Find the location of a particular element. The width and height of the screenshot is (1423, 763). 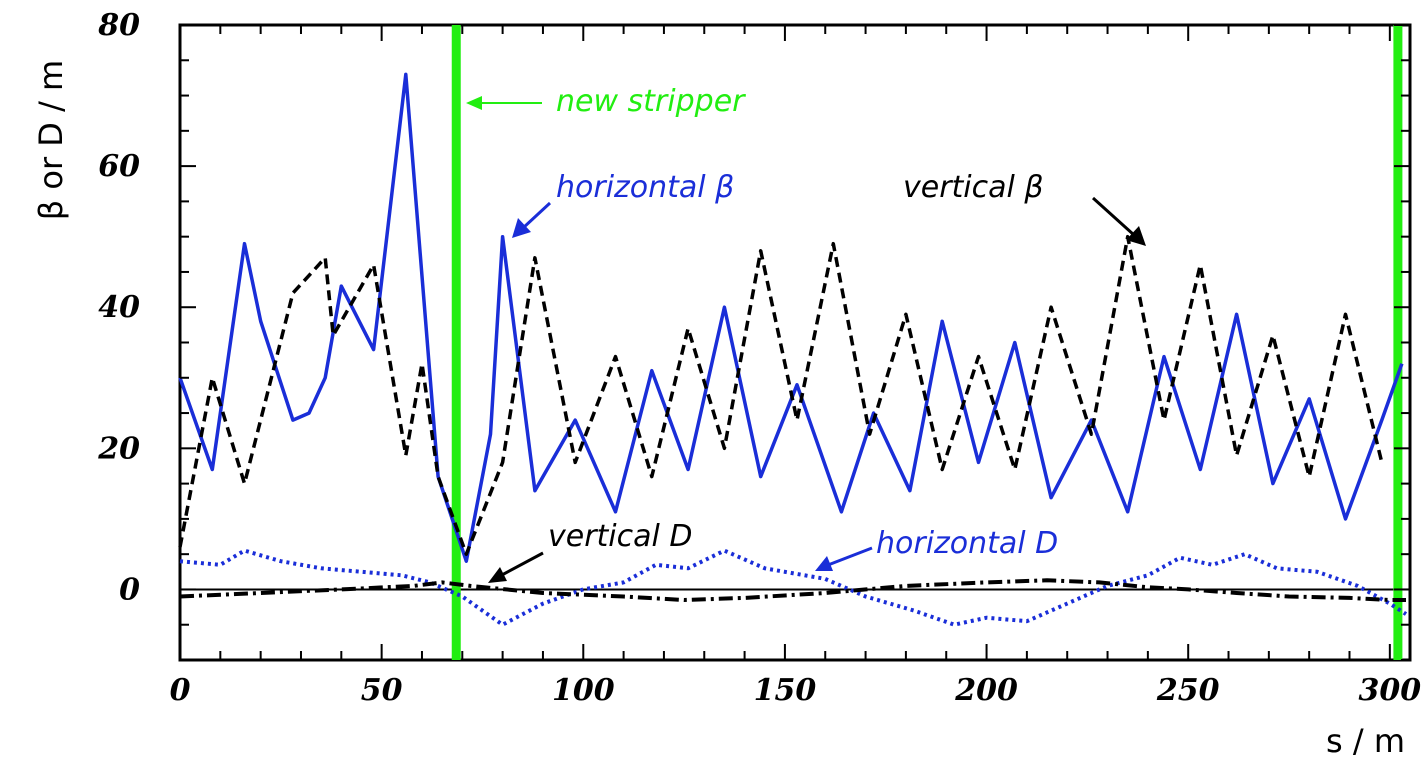

y-tick-label: 60 is located at coordinates (119, 166).